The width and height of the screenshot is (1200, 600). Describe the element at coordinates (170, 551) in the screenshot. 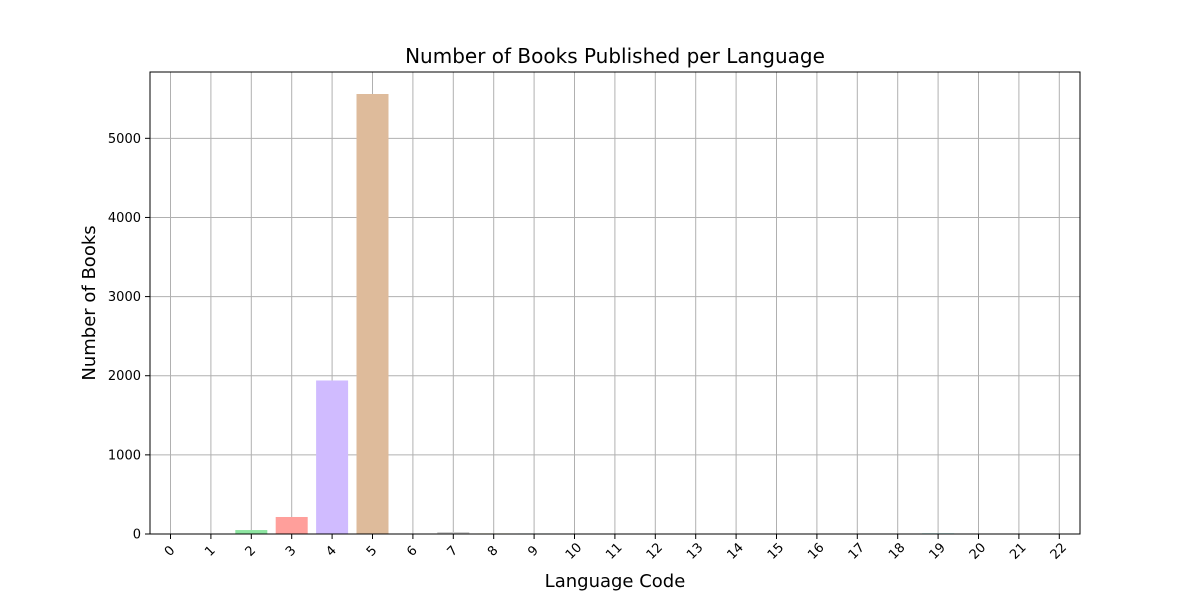

I see `x-tick-label: 0` at that location.